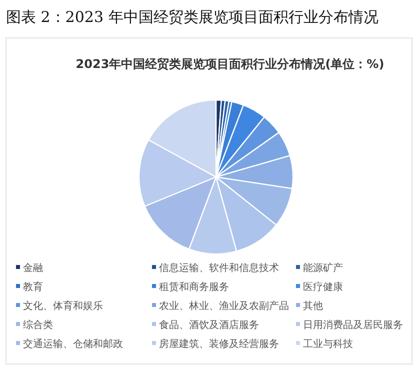  Describe the element at coordinates (209, 325) in the screenshot. I see `legend-label: 食品、酒饮及酒店服务` at that location.